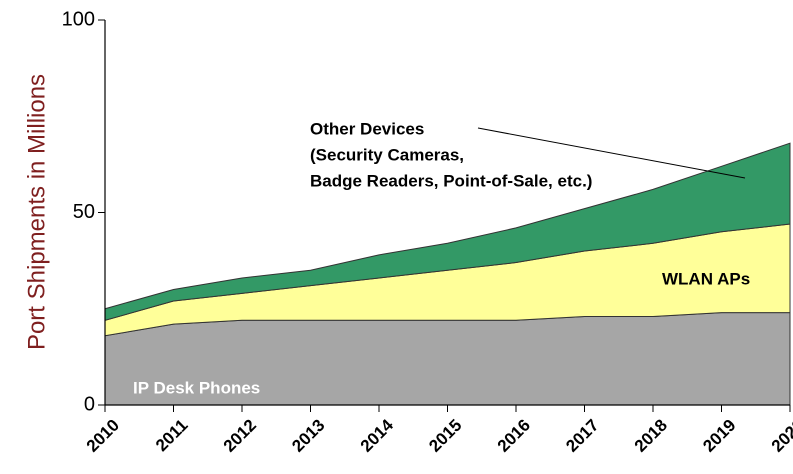  Describe the element at coordinates (103, 436) in the screenshot. I see `x-tick-label: 2010` at that location.